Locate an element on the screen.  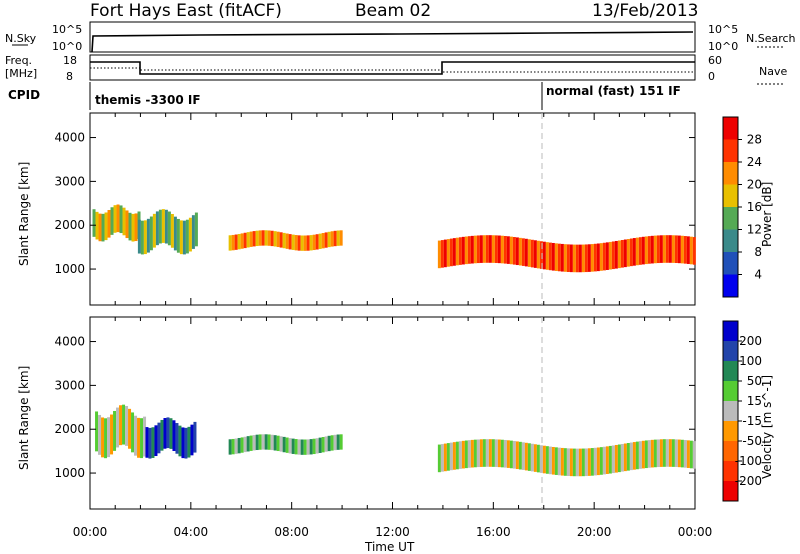
velocity-colorbar-swatch is located at coordinates (730, 371).